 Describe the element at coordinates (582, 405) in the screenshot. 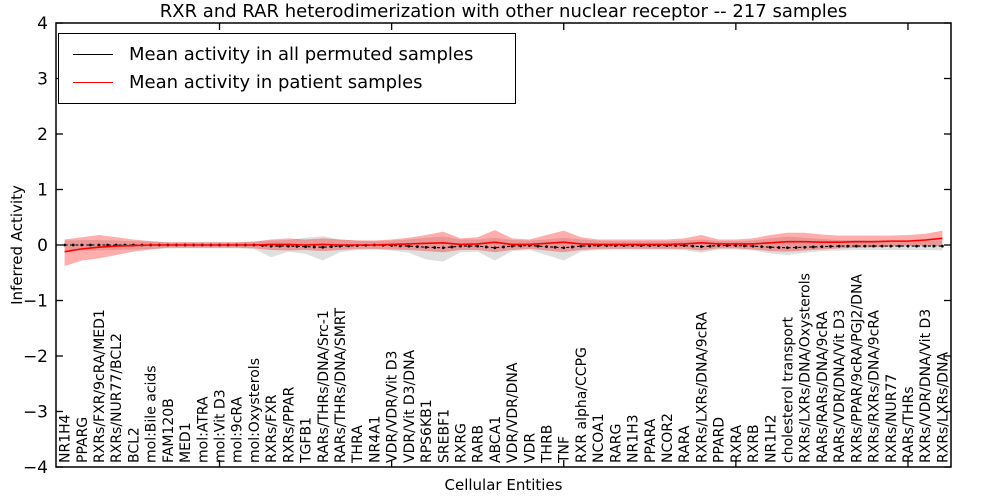

I see `x-tick-label: RXR alpha/CCPG` at that location.